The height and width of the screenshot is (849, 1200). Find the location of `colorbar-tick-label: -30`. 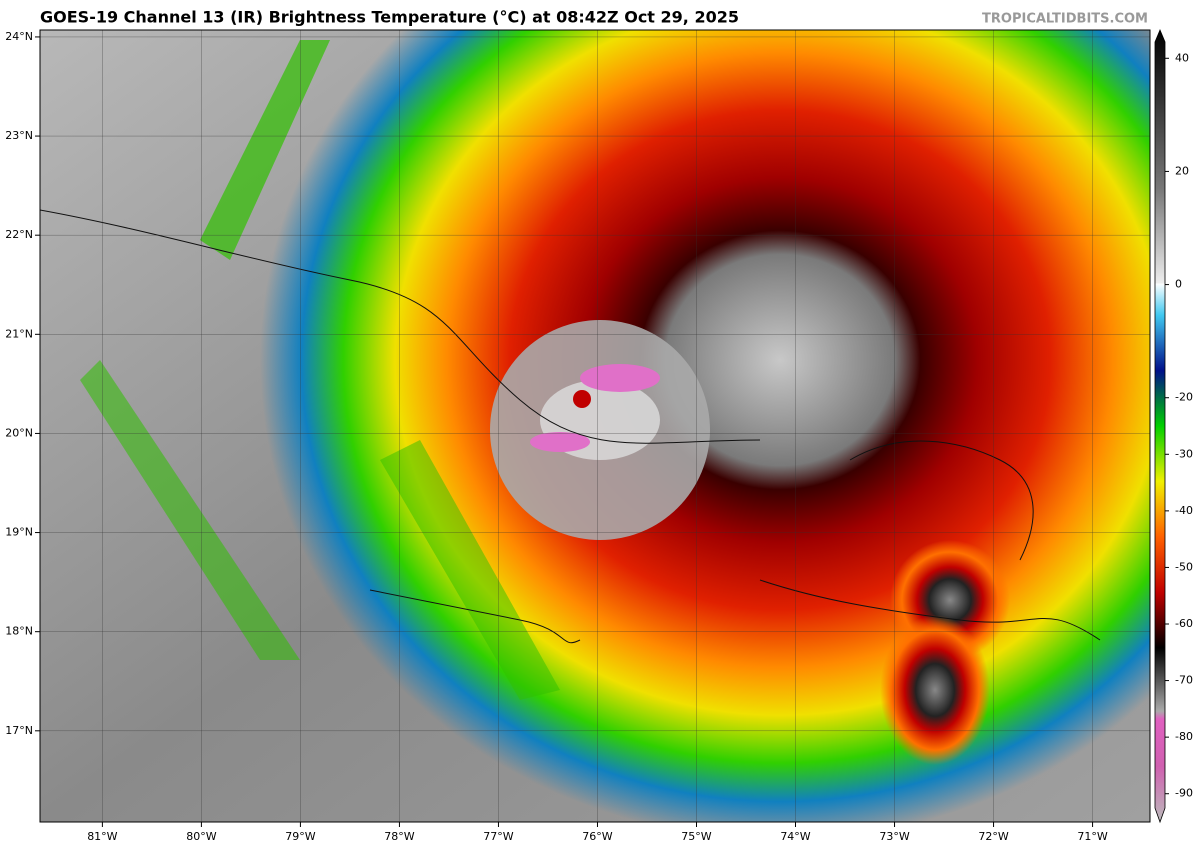

colorbar-tick-label: -30 is located at coordinates (1184, 453).